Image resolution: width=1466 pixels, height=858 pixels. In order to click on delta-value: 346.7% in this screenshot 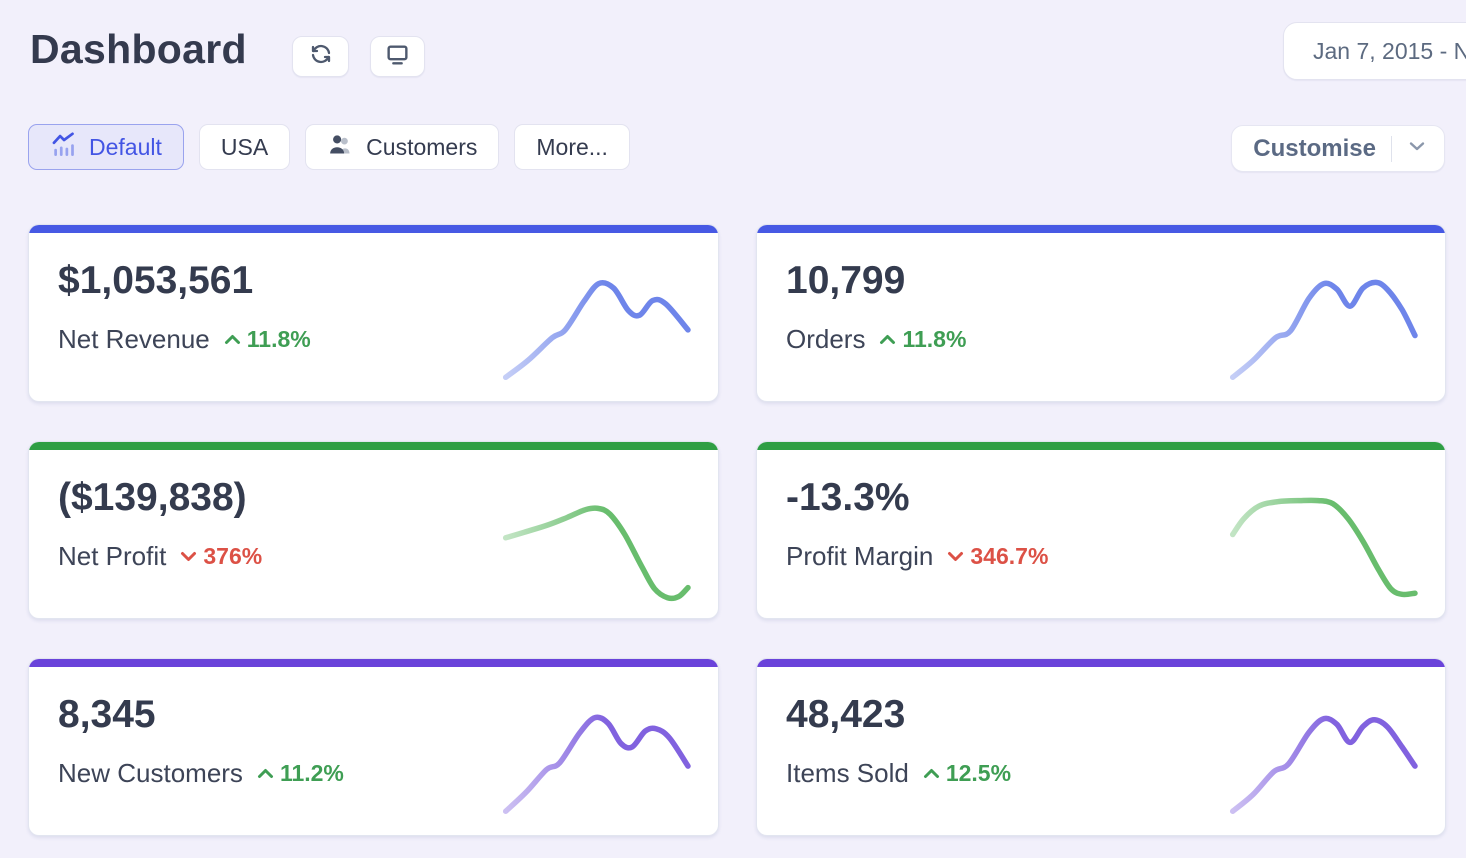, I will do `click(1009, 556)`.